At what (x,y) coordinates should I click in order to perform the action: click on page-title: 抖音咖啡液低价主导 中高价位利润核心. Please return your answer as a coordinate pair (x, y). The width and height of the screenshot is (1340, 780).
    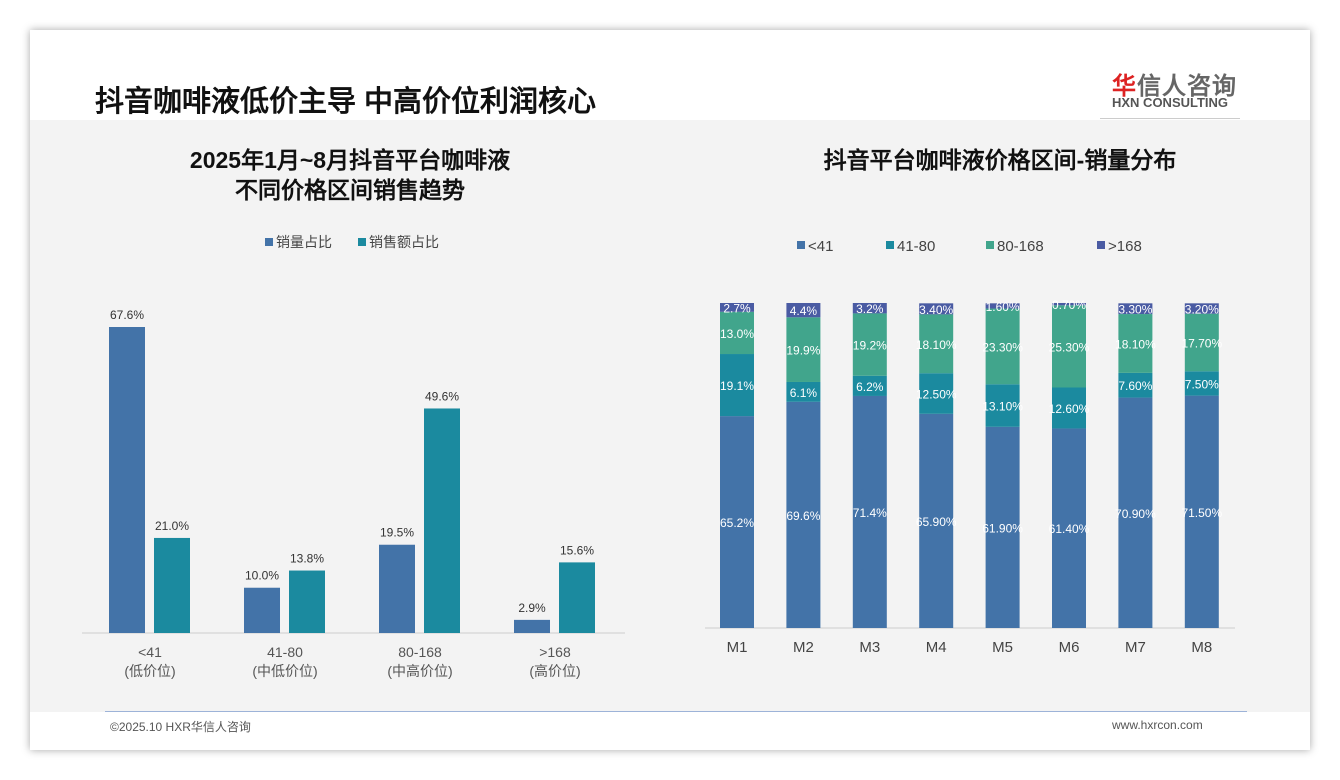
    Looking at the image, I should click on (346, 102).